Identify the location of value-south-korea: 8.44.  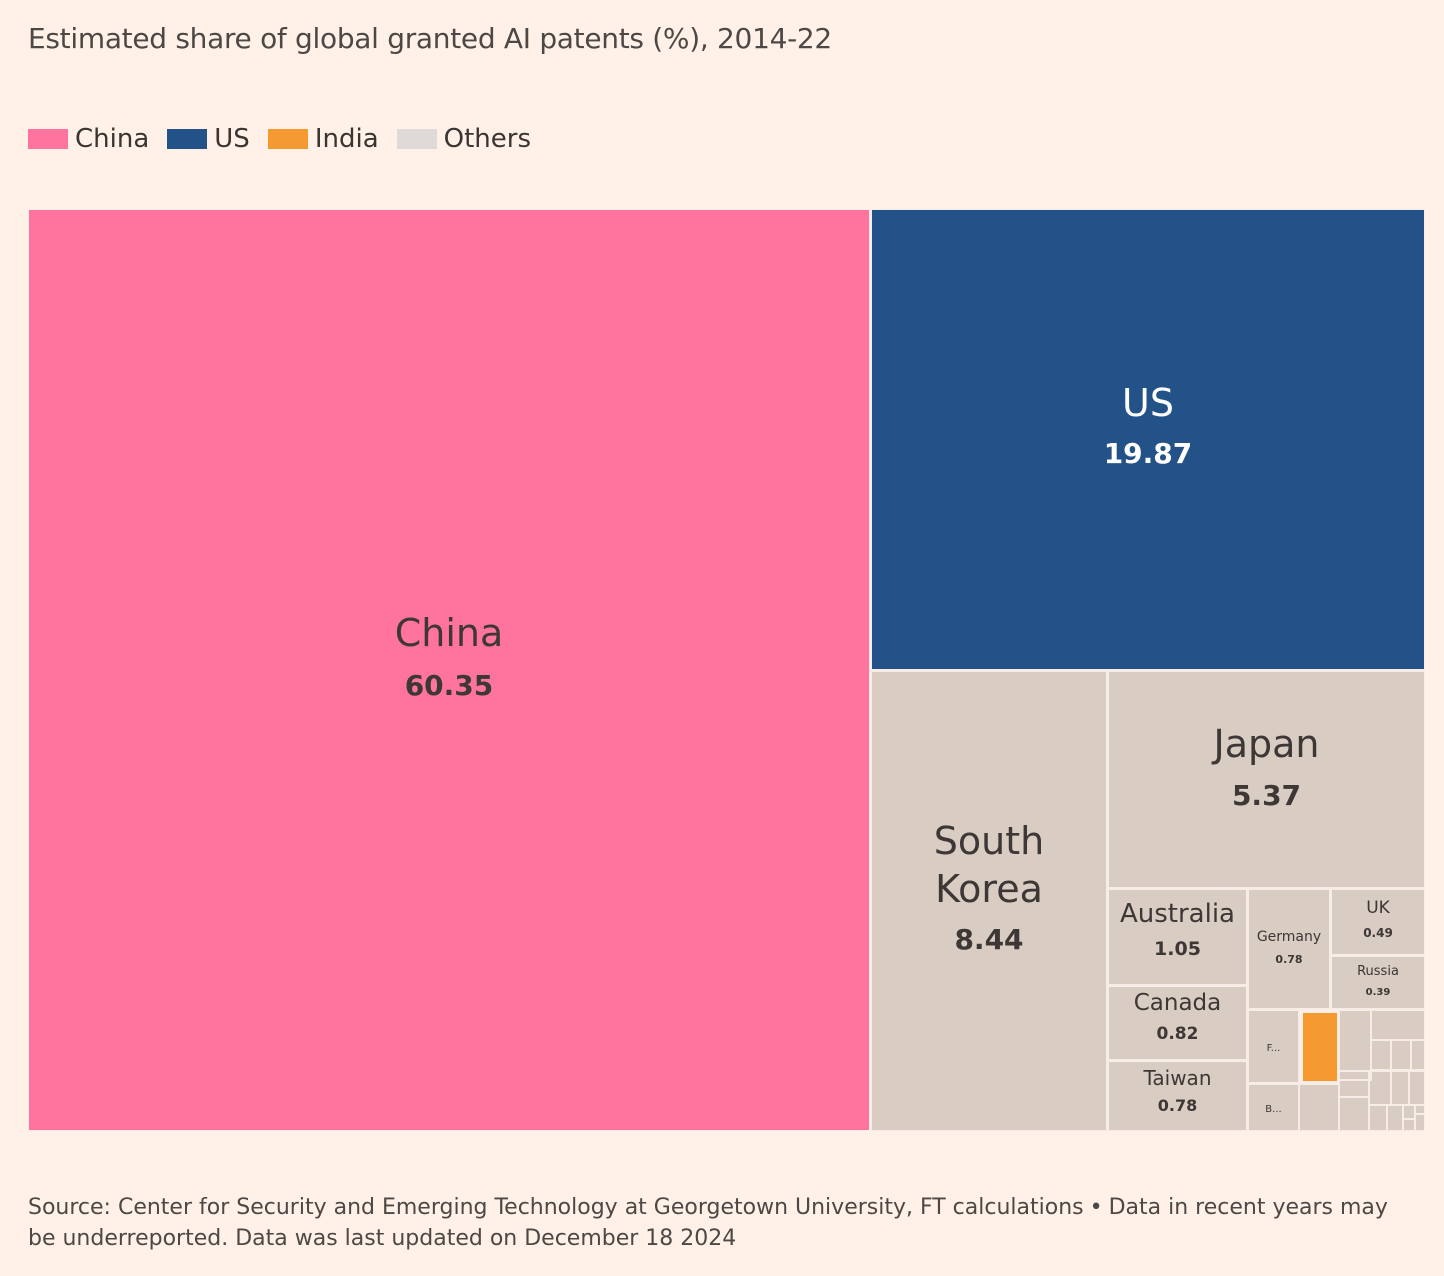
(988, 939).